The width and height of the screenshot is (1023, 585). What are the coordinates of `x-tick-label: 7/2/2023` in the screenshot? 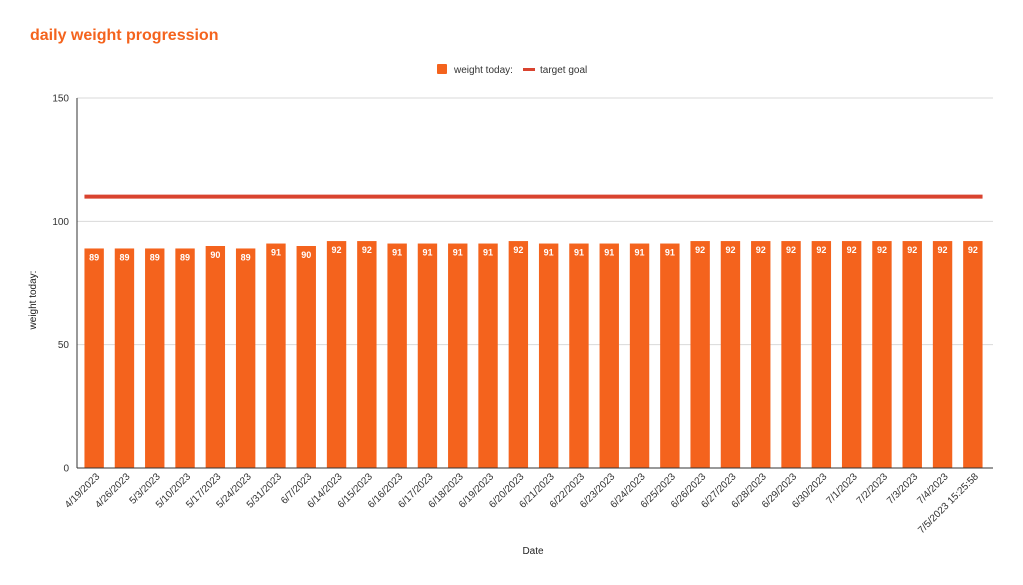 It's located at (873, 489).